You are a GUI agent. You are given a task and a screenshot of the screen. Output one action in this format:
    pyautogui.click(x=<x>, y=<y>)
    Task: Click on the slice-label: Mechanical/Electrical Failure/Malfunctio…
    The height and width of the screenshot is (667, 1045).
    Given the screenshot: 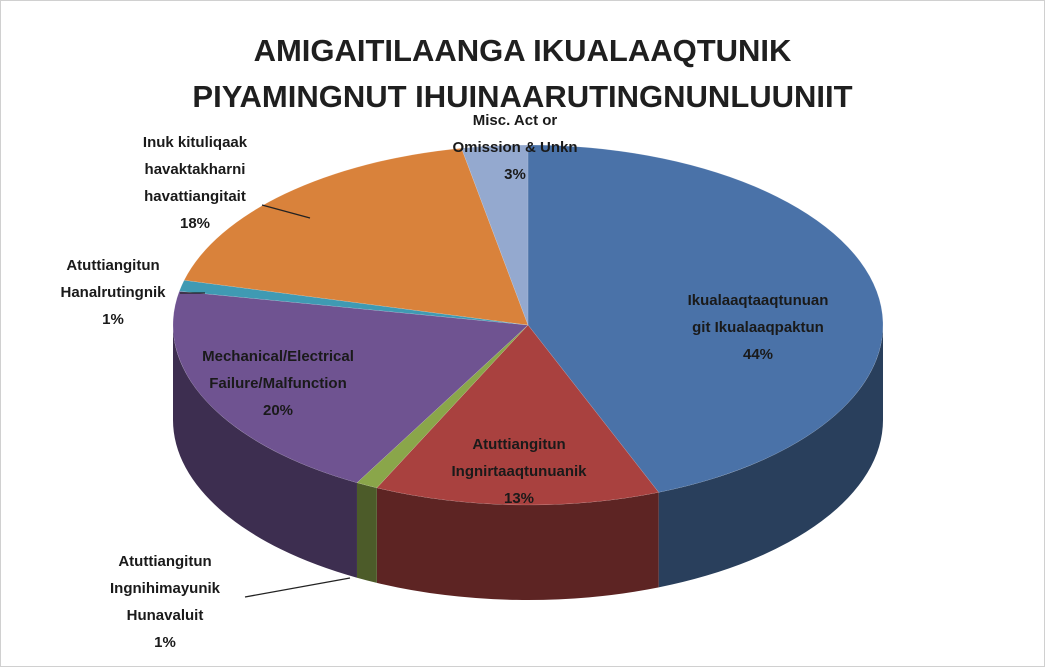 What is the action you would take?
    pyautogui.click(x=278, y=383)
    